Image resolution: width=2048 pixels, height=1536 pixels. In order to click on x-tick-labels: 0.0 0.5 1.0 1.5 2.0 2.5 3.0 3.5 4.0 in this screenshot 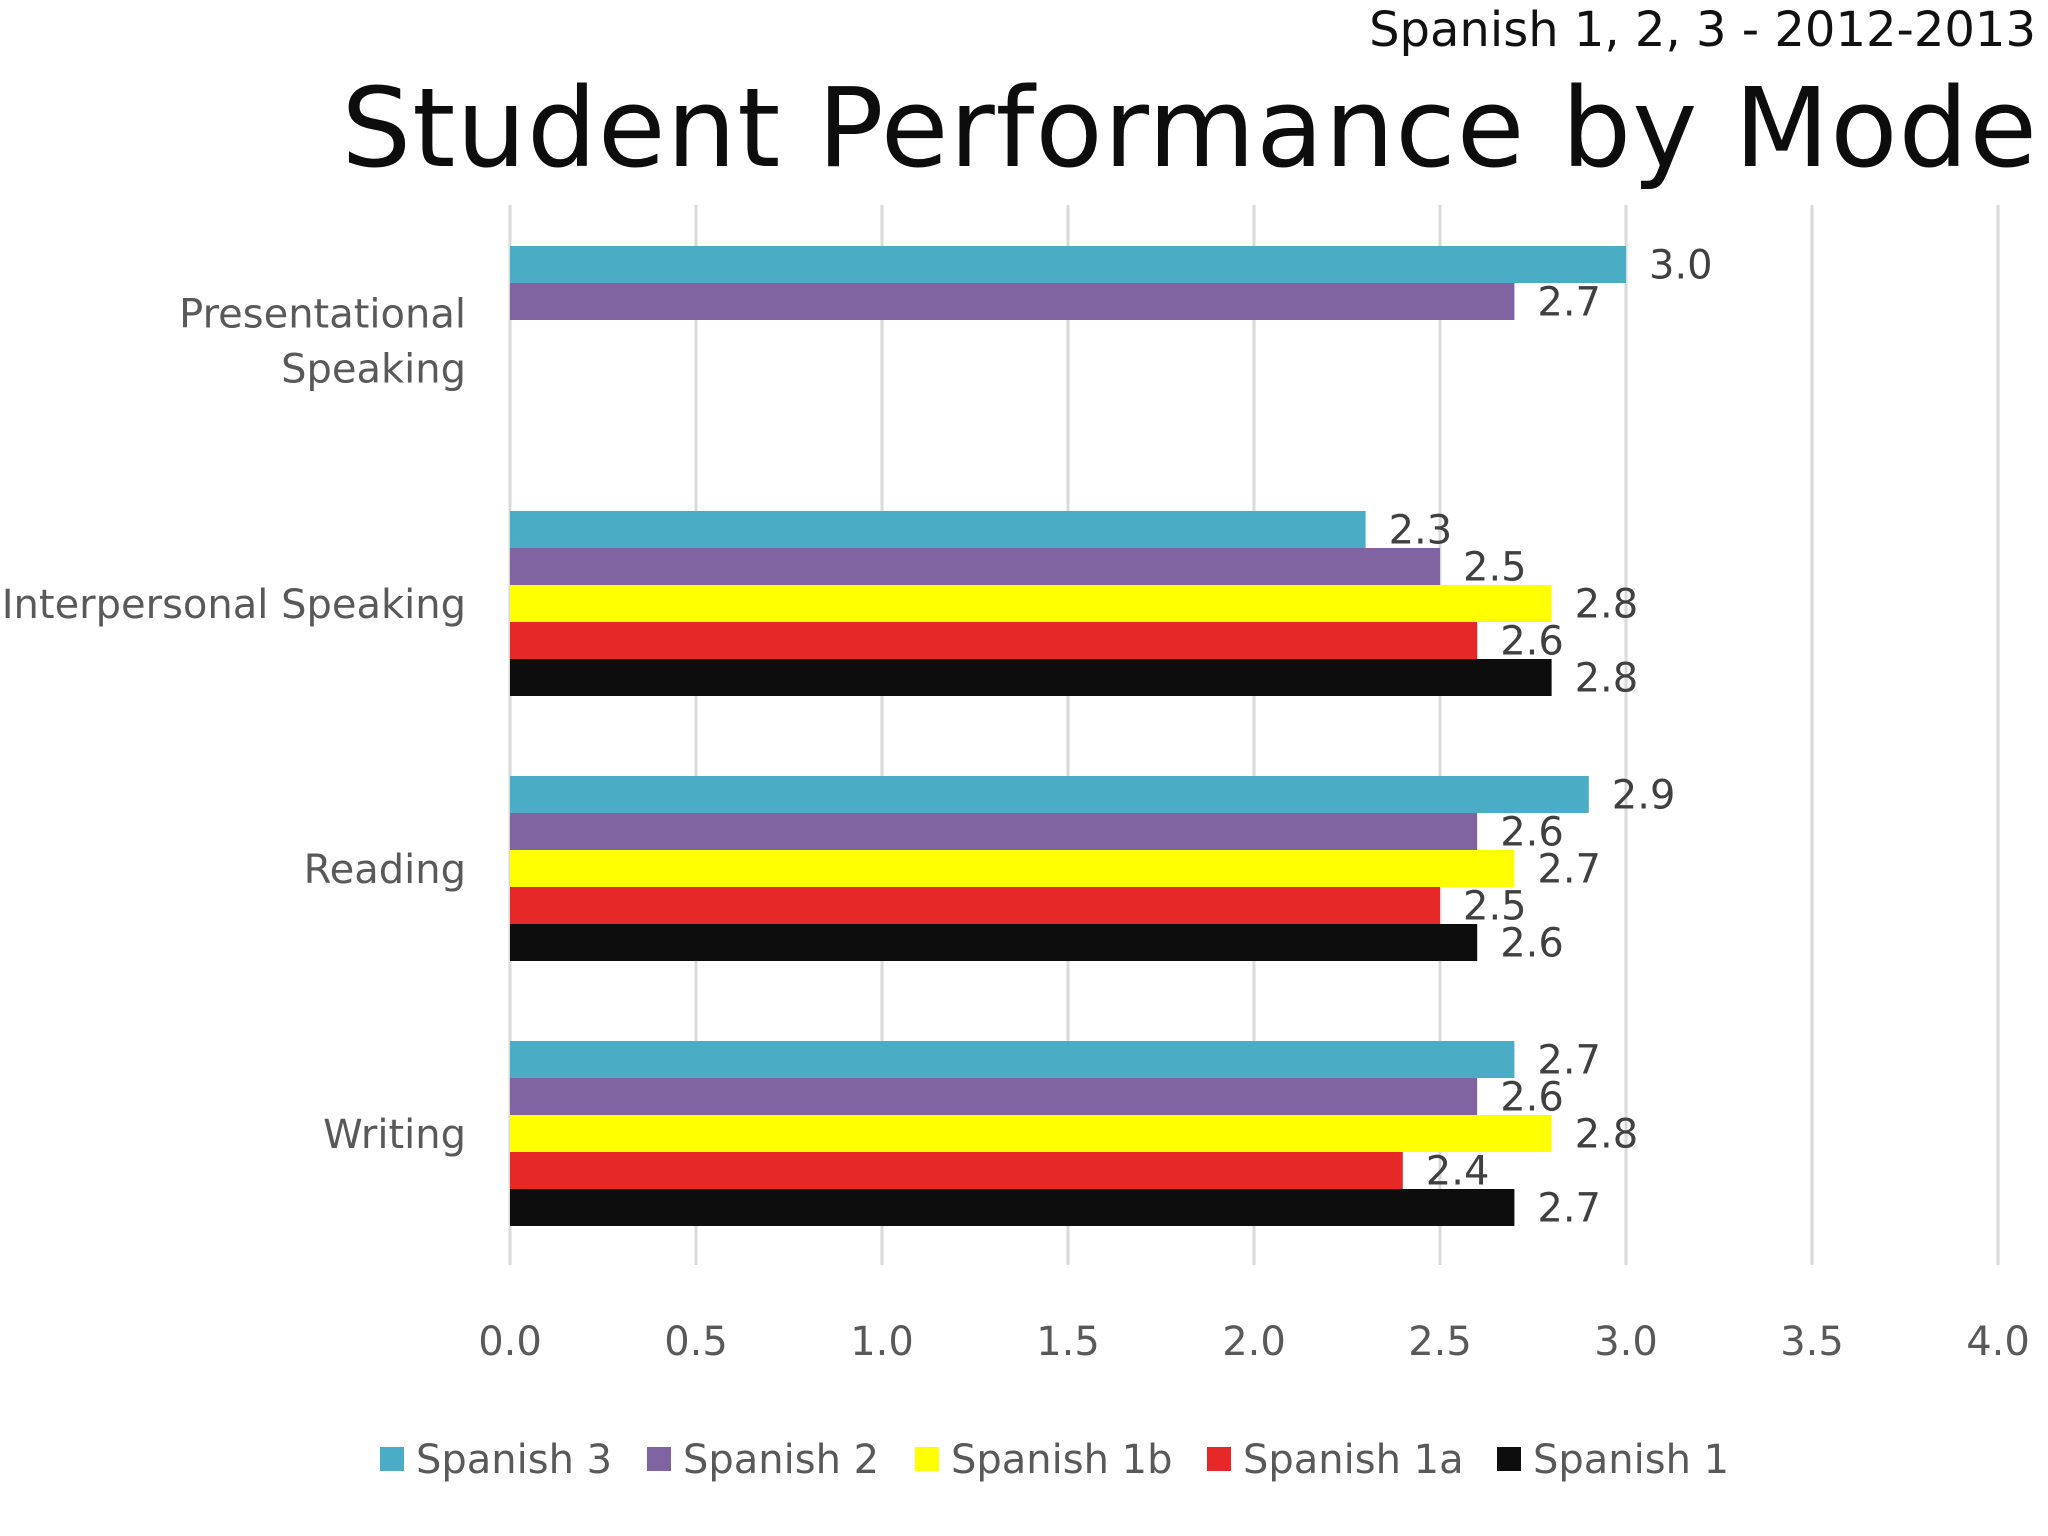, I will do `click(1254, 1342)`.